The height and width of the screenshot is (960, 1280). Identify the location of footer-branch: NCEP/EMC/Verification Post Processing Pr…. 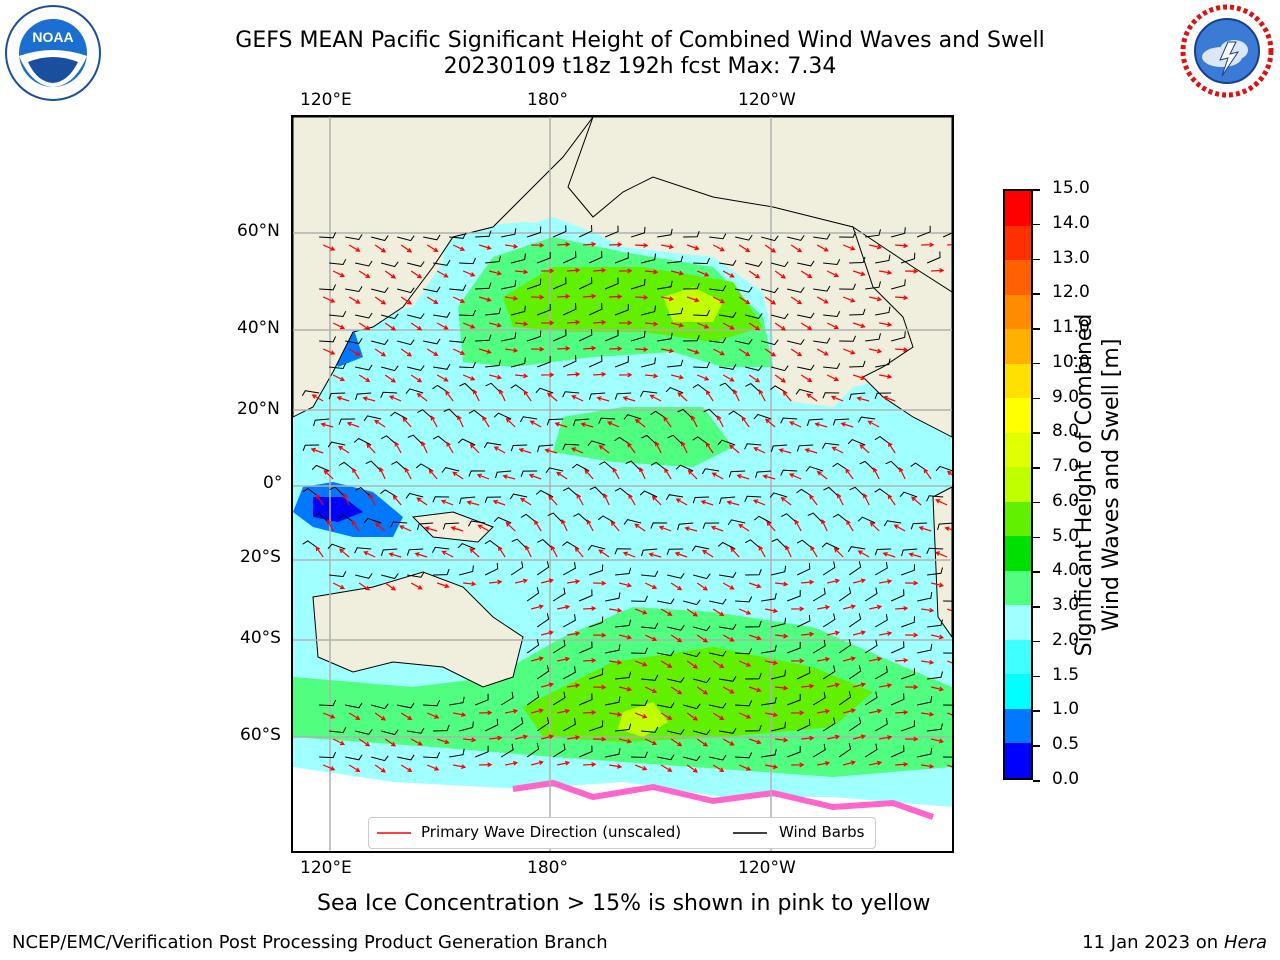
(310, 942).